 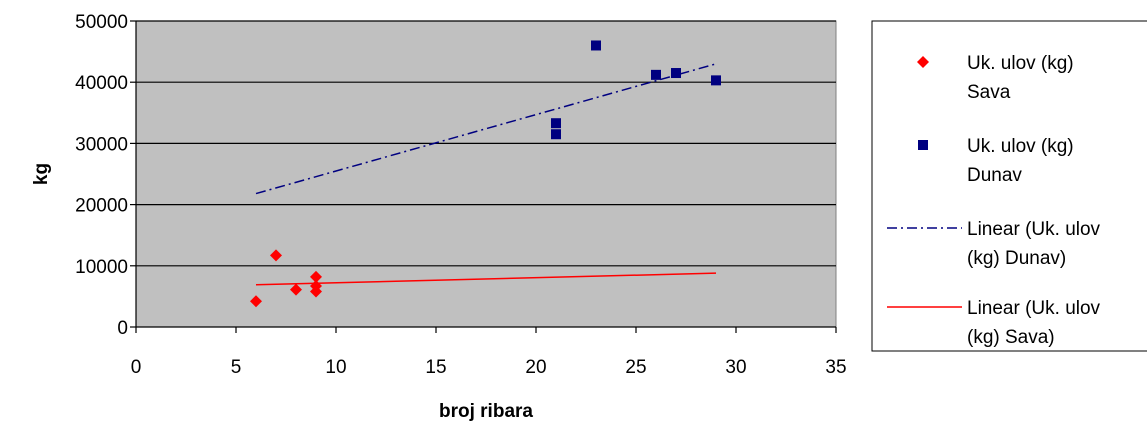 I want to click on x-tick-label: 0, so click(x=136, y=367).